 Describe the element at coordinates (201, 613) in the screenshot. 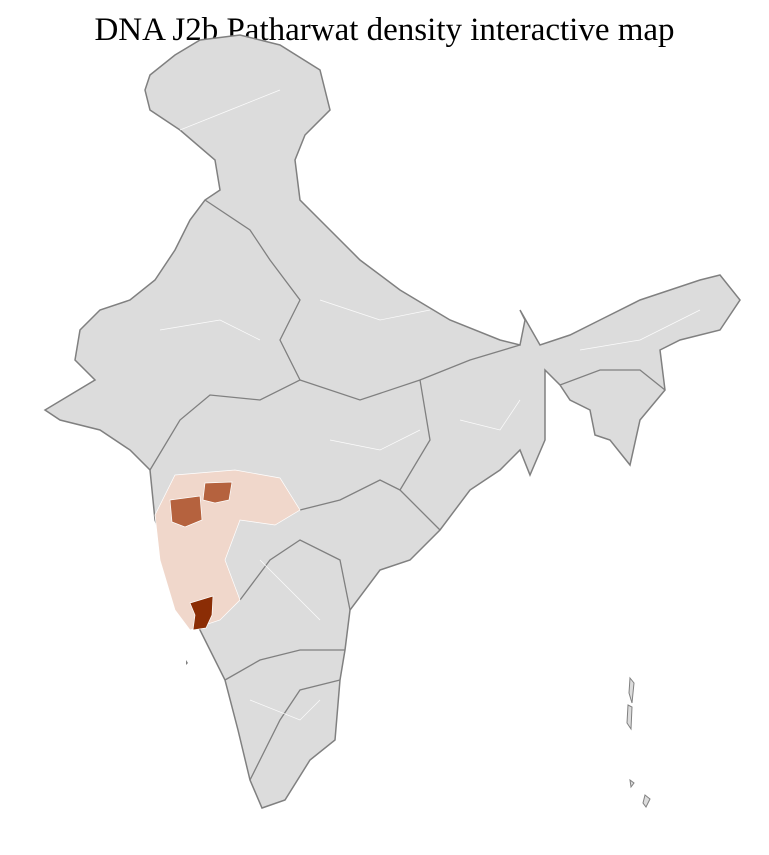

I see `district-high-density` at that location.